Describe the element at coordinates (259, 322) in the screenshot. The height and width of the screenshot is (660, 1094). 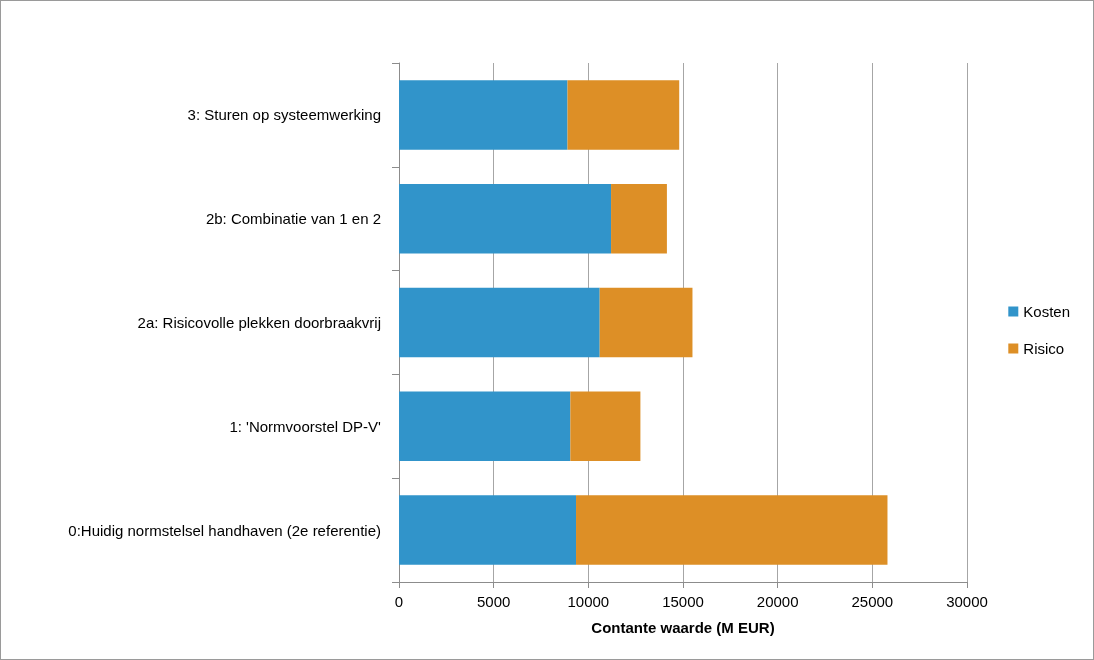
I see `y-tick-label: 2a: Risicovolle plekken doorbraakvrij` at that location.